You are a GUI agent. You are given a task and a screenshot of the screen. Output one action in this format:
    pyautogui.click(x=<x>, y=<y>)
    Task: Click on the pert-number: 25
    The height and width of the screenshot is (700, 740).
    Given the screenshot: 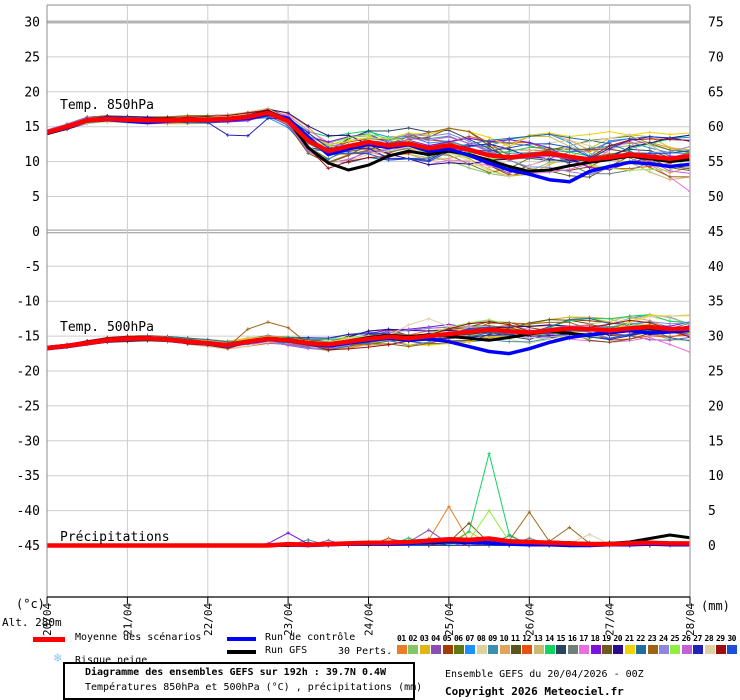 What is the action you would take?
    pyautogui.click(x=675, y=638)
    